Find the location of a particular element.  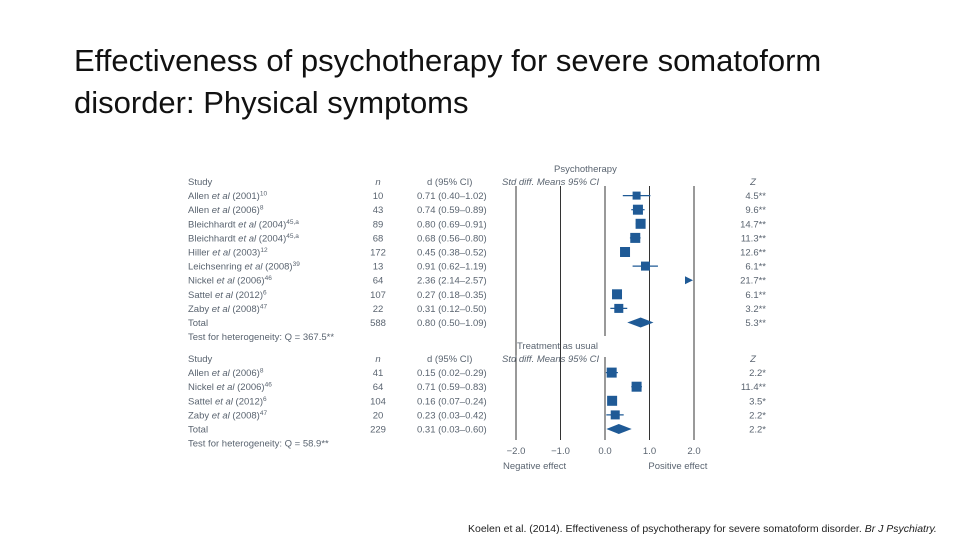

citation-journal: Br J Psychiatry. is located at coordinates (900, 529).